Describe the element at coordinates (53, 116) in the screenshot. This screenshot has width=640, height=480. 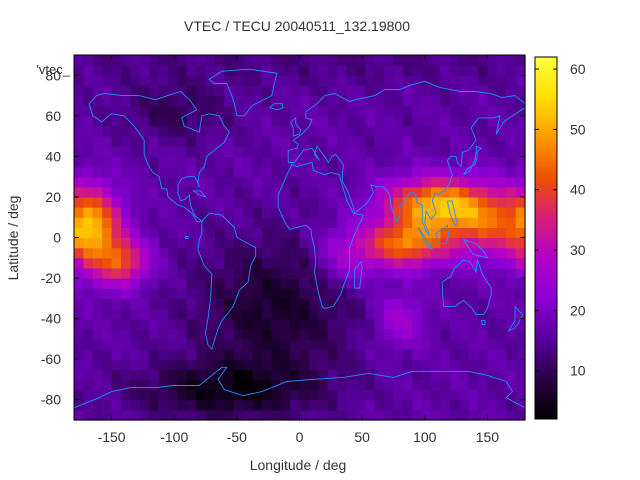
I see `y-tick-label: 60` at that location.